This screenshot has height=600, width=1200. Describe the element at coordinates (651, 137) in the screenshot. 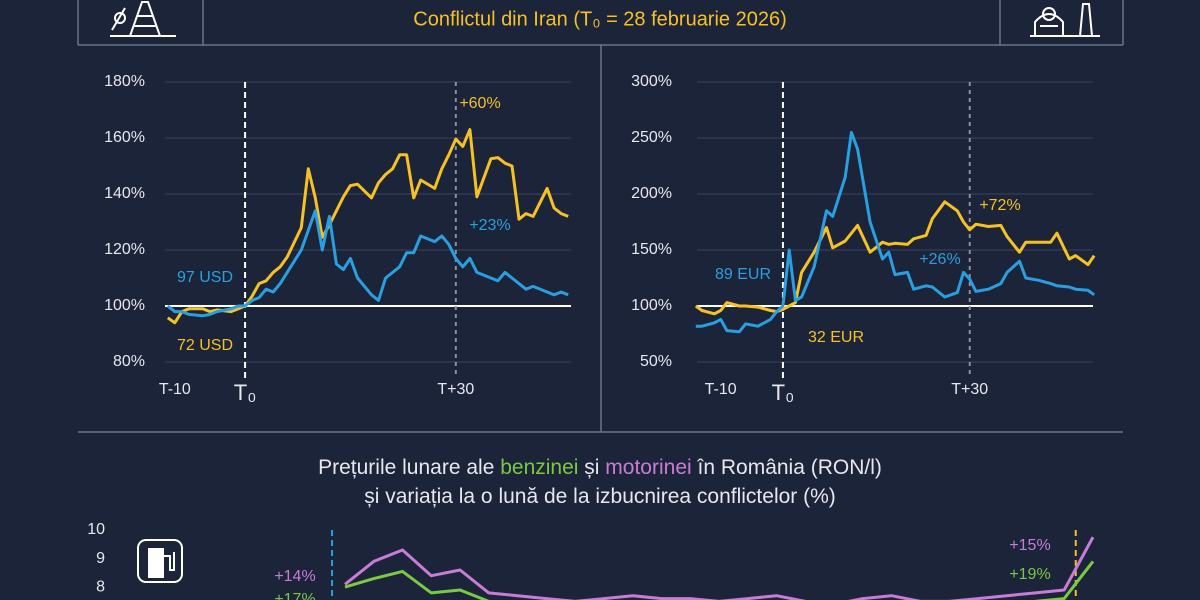

I see `y-tick-label: 250%` at that location.